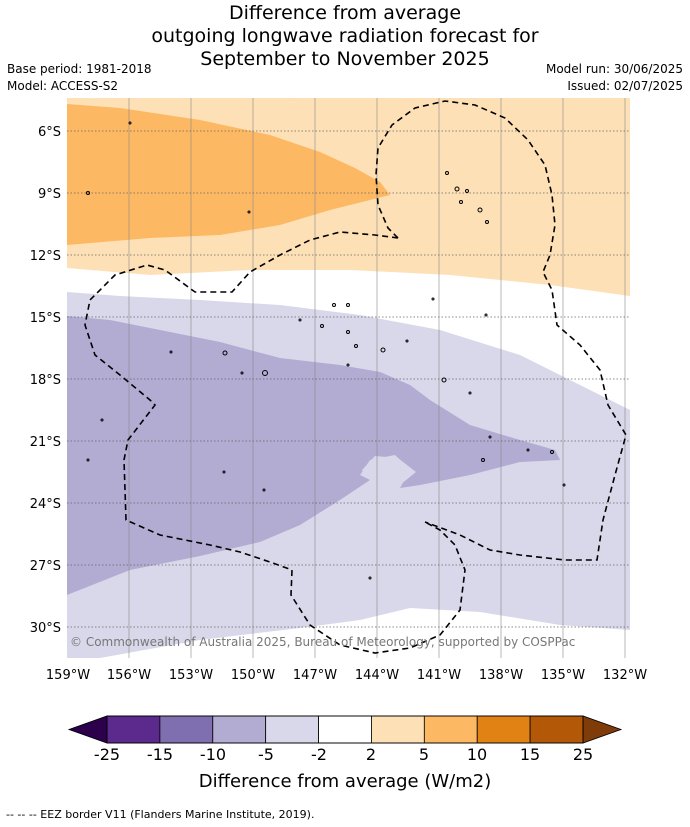  I want to click on colorbar, so click(345, 729).